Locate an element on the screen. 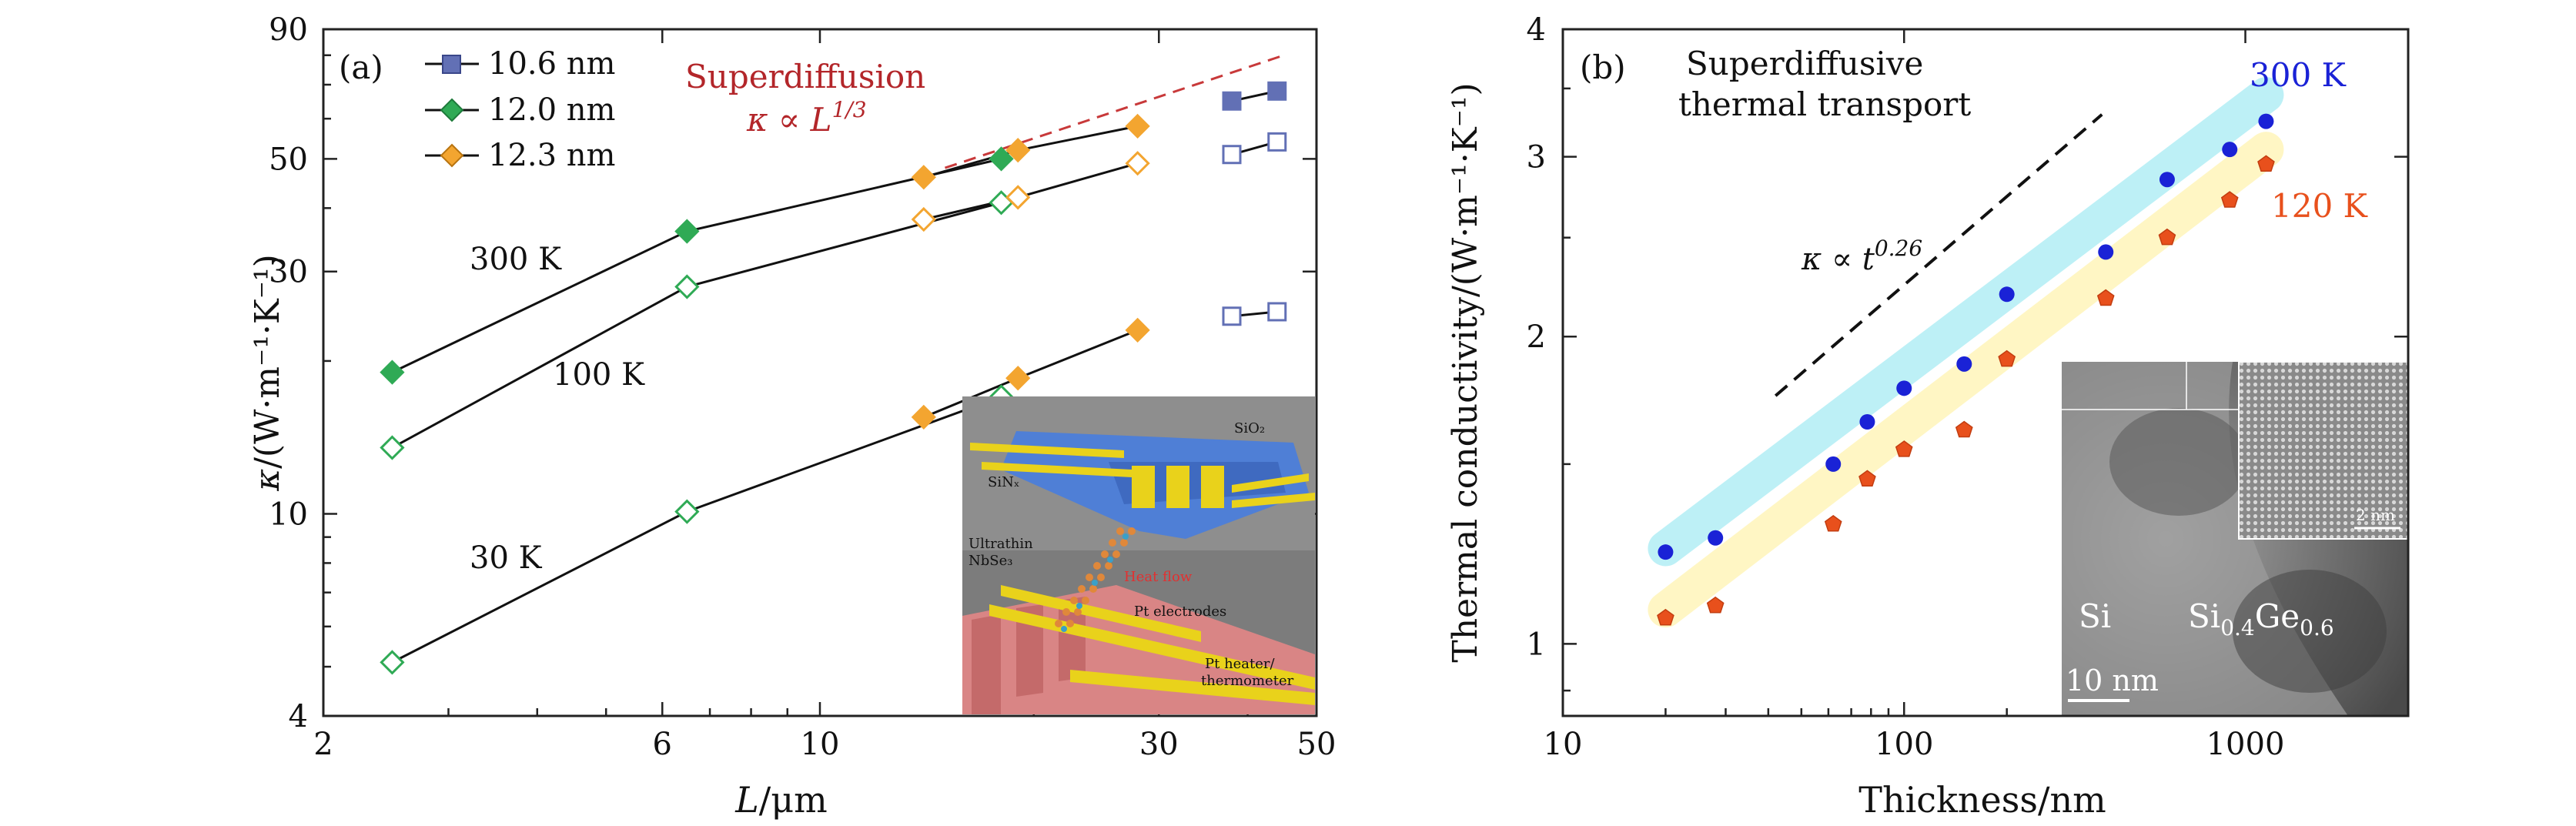 The image size is (2576, 826). panel-a-legend: 10.6 nm 12.0 nm 12.3 nm is located at coordinates (520, 109).